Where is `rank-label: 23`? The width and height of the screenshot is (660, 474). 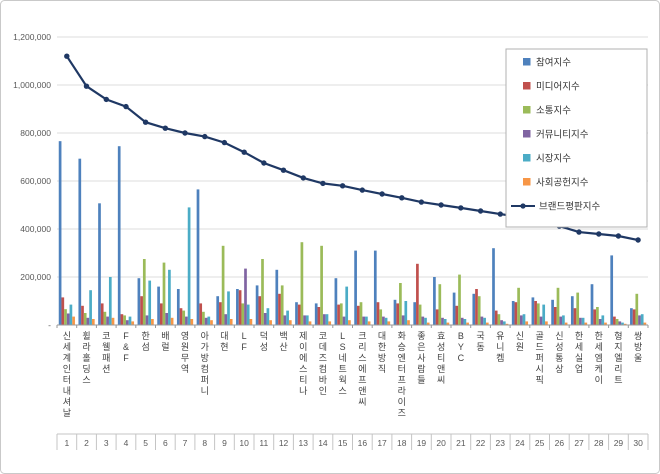
rank-label: 23 is located at coordinates (501, 443).